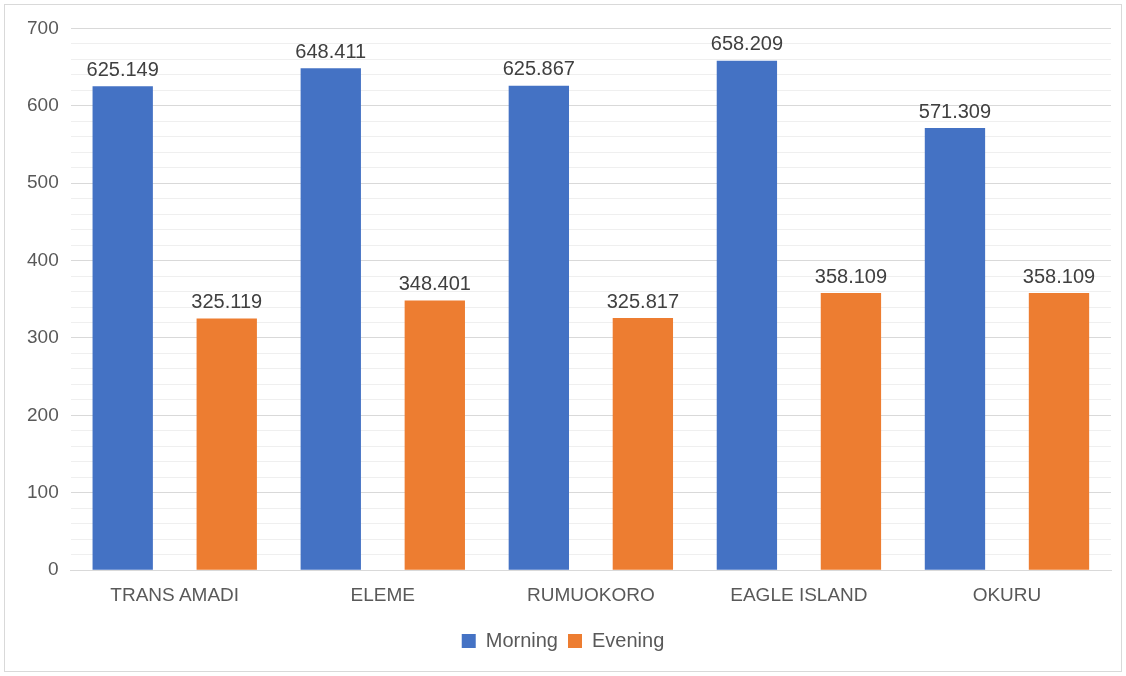 This screenshot has height=676, width=1126. Describe the element at coordinates (538, 68) in the screenshot. I see `data-label: 625.867` at that location.